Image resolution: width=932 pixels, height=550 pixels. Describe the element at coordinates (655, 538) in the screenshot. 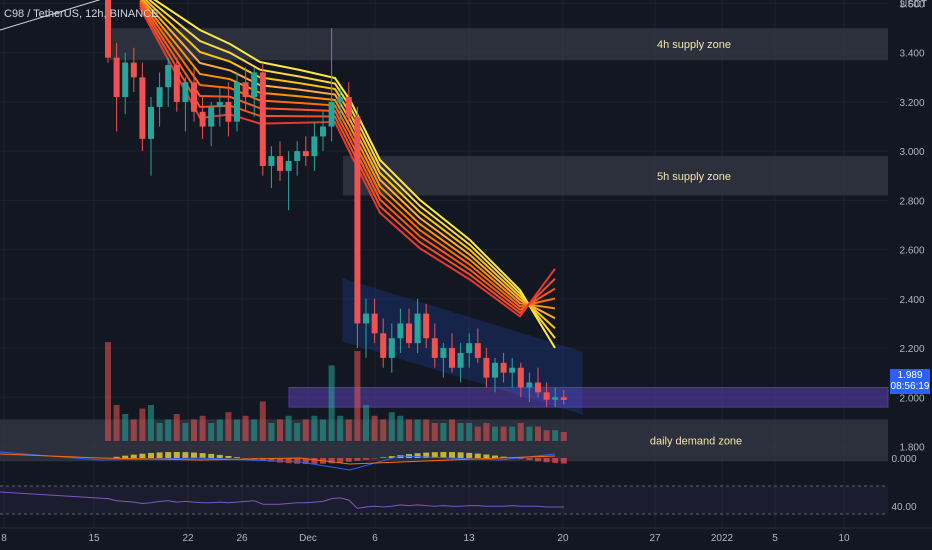

I see `time-axis-label: 27` at that location.